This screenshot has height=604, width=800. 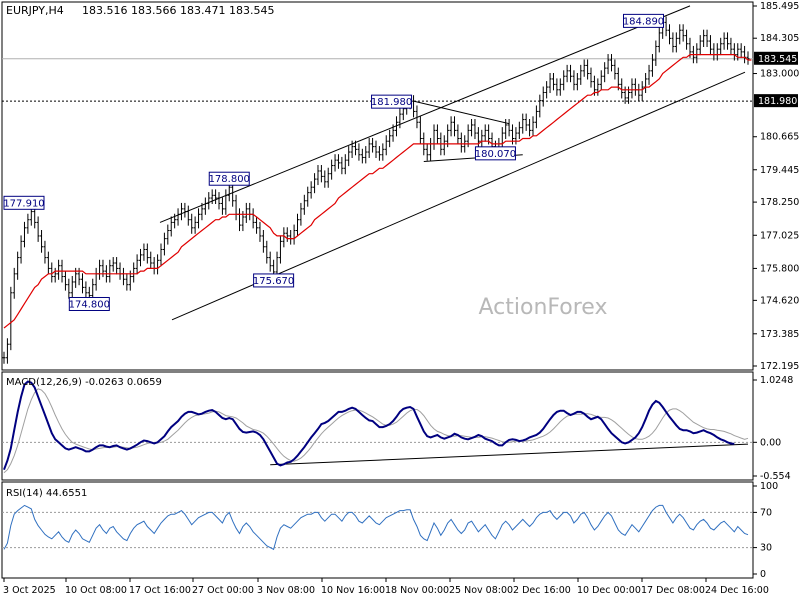 What do you see at coordinates (461, 112) in the screenshot?
I see `triangle-upper-line` at bounding box center [461, 112].